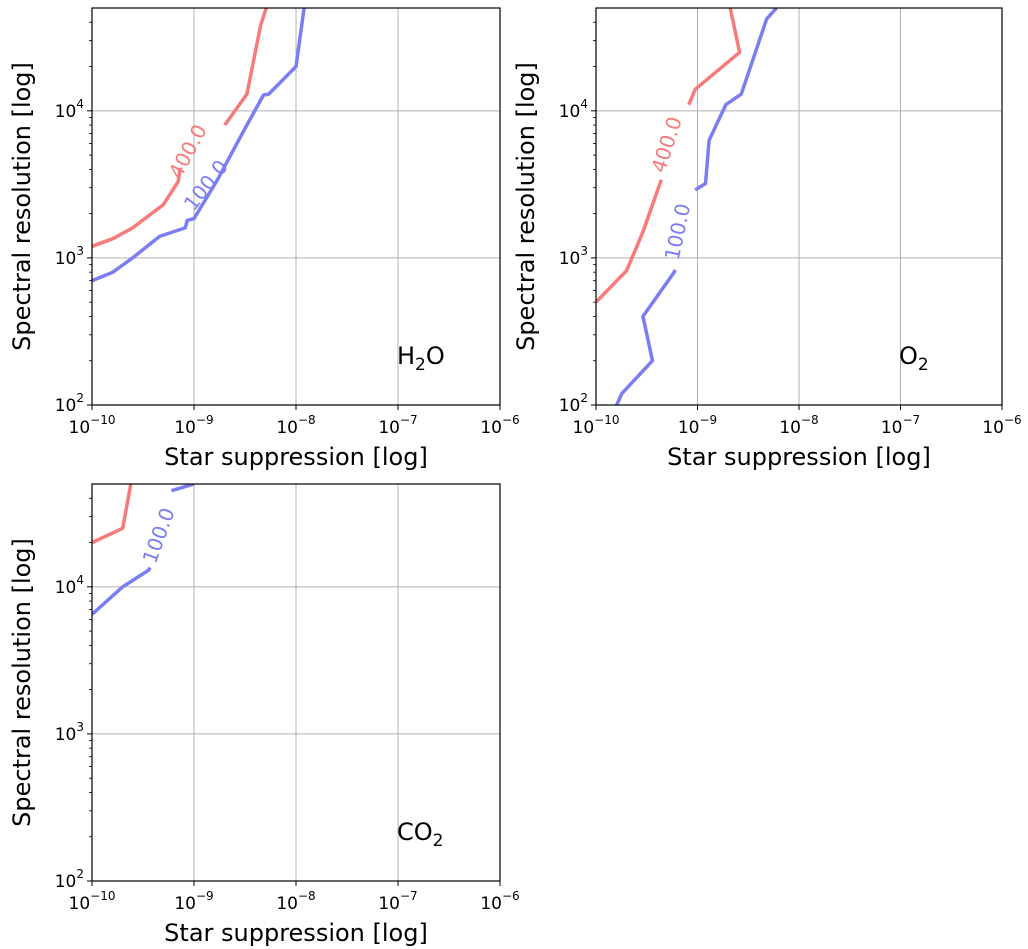 This screenshot has height=949, width=1028. Describe the element at coordinates (666, 145) in the screenshot. I see `contour-label: 400.0` at that location.